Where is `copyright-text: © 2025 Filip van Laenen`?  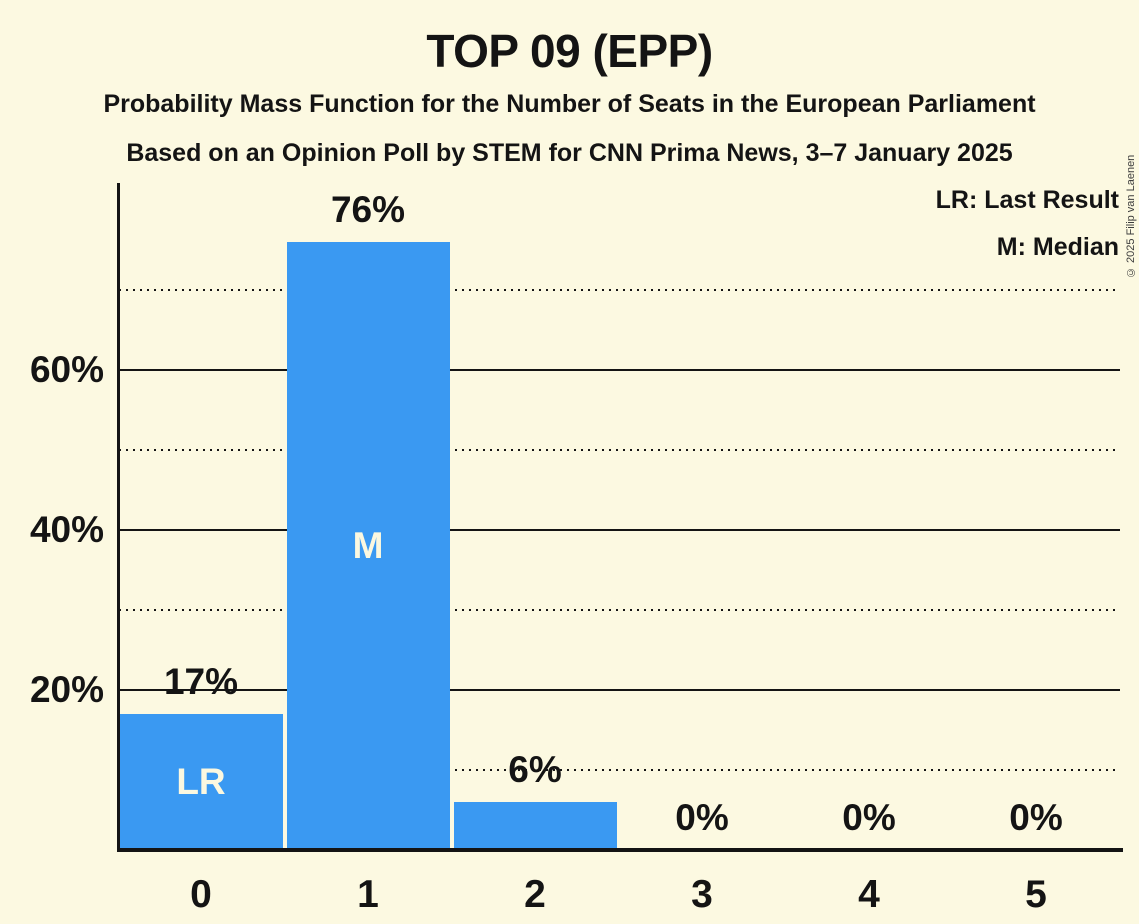
copyright-text: © 2025 Filip van Laenen is located at coordinates (1131, 216).